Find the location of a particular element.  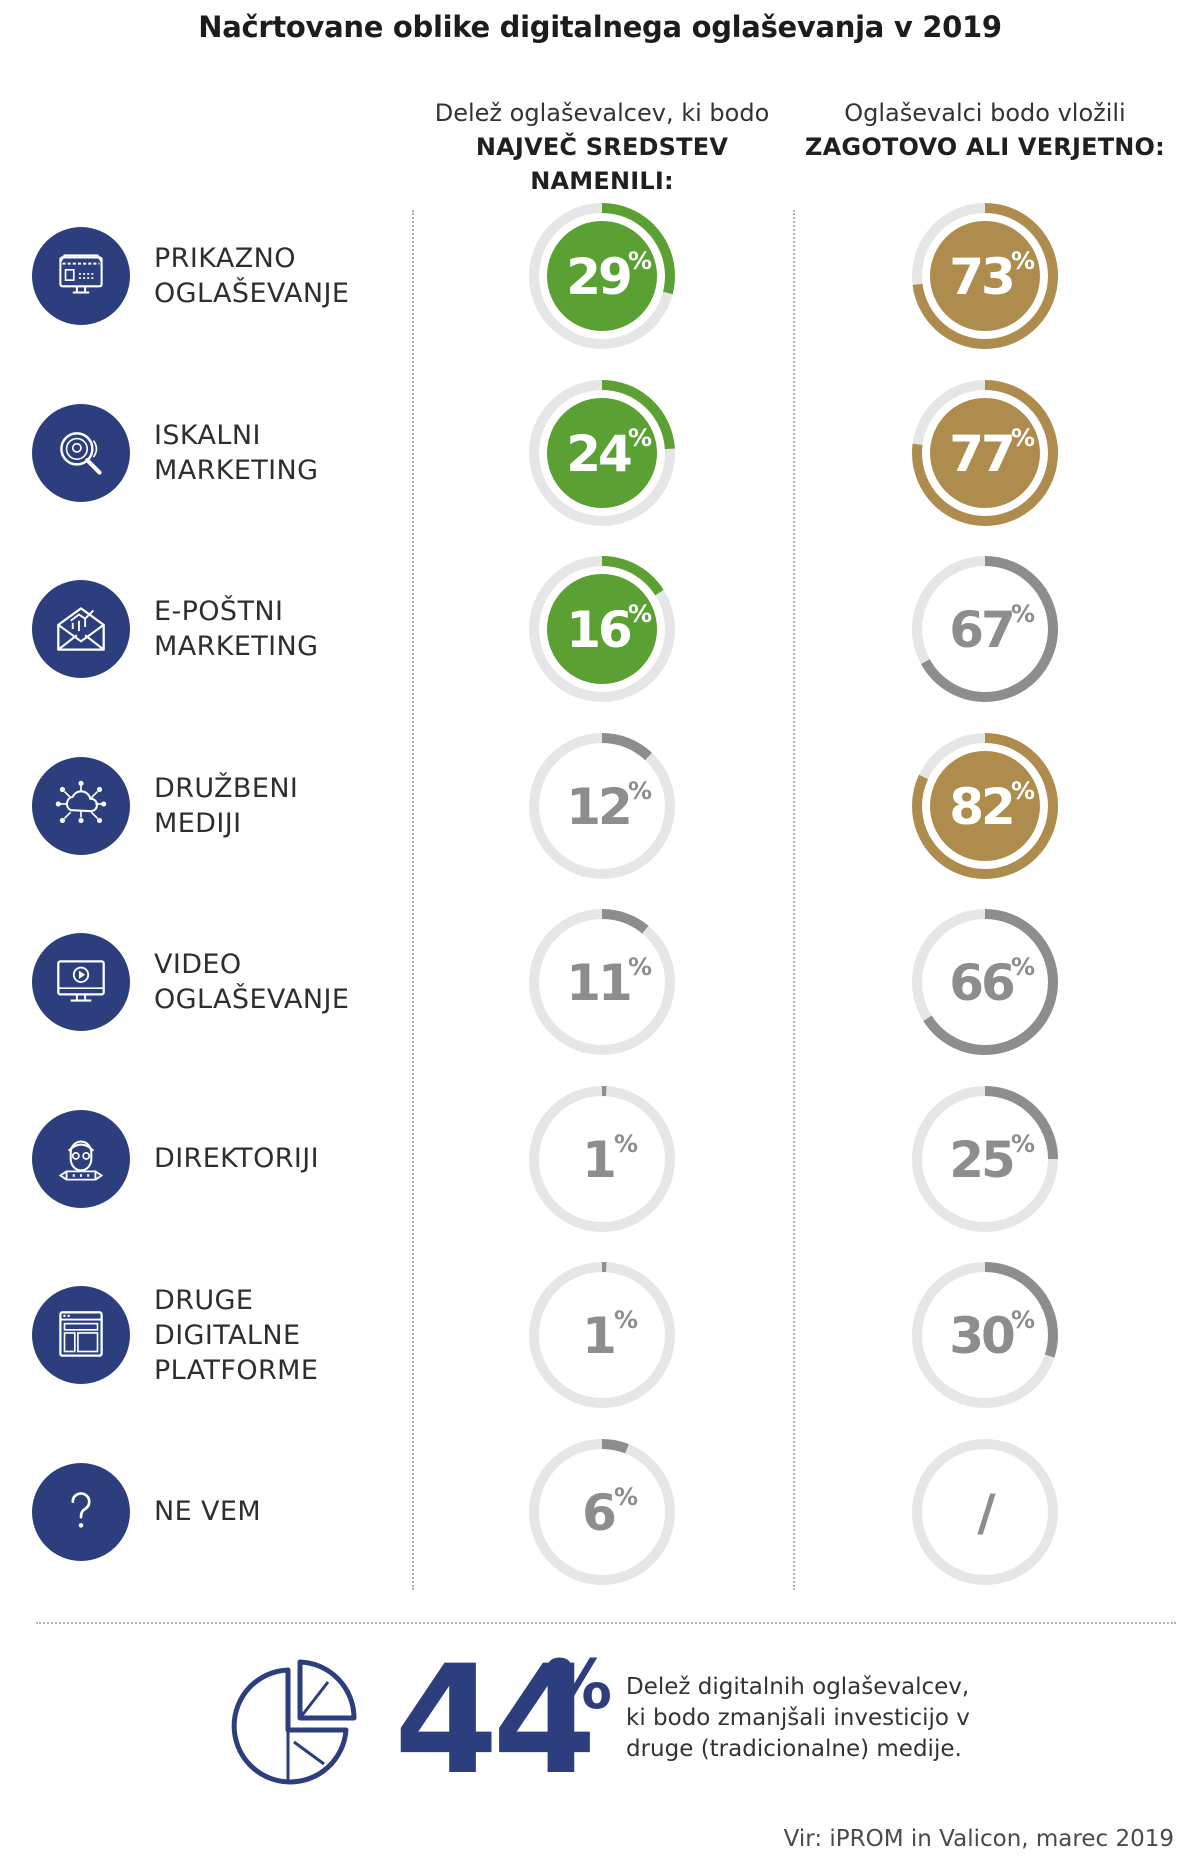

video-screen-icon is located at coordinates (81, 981).